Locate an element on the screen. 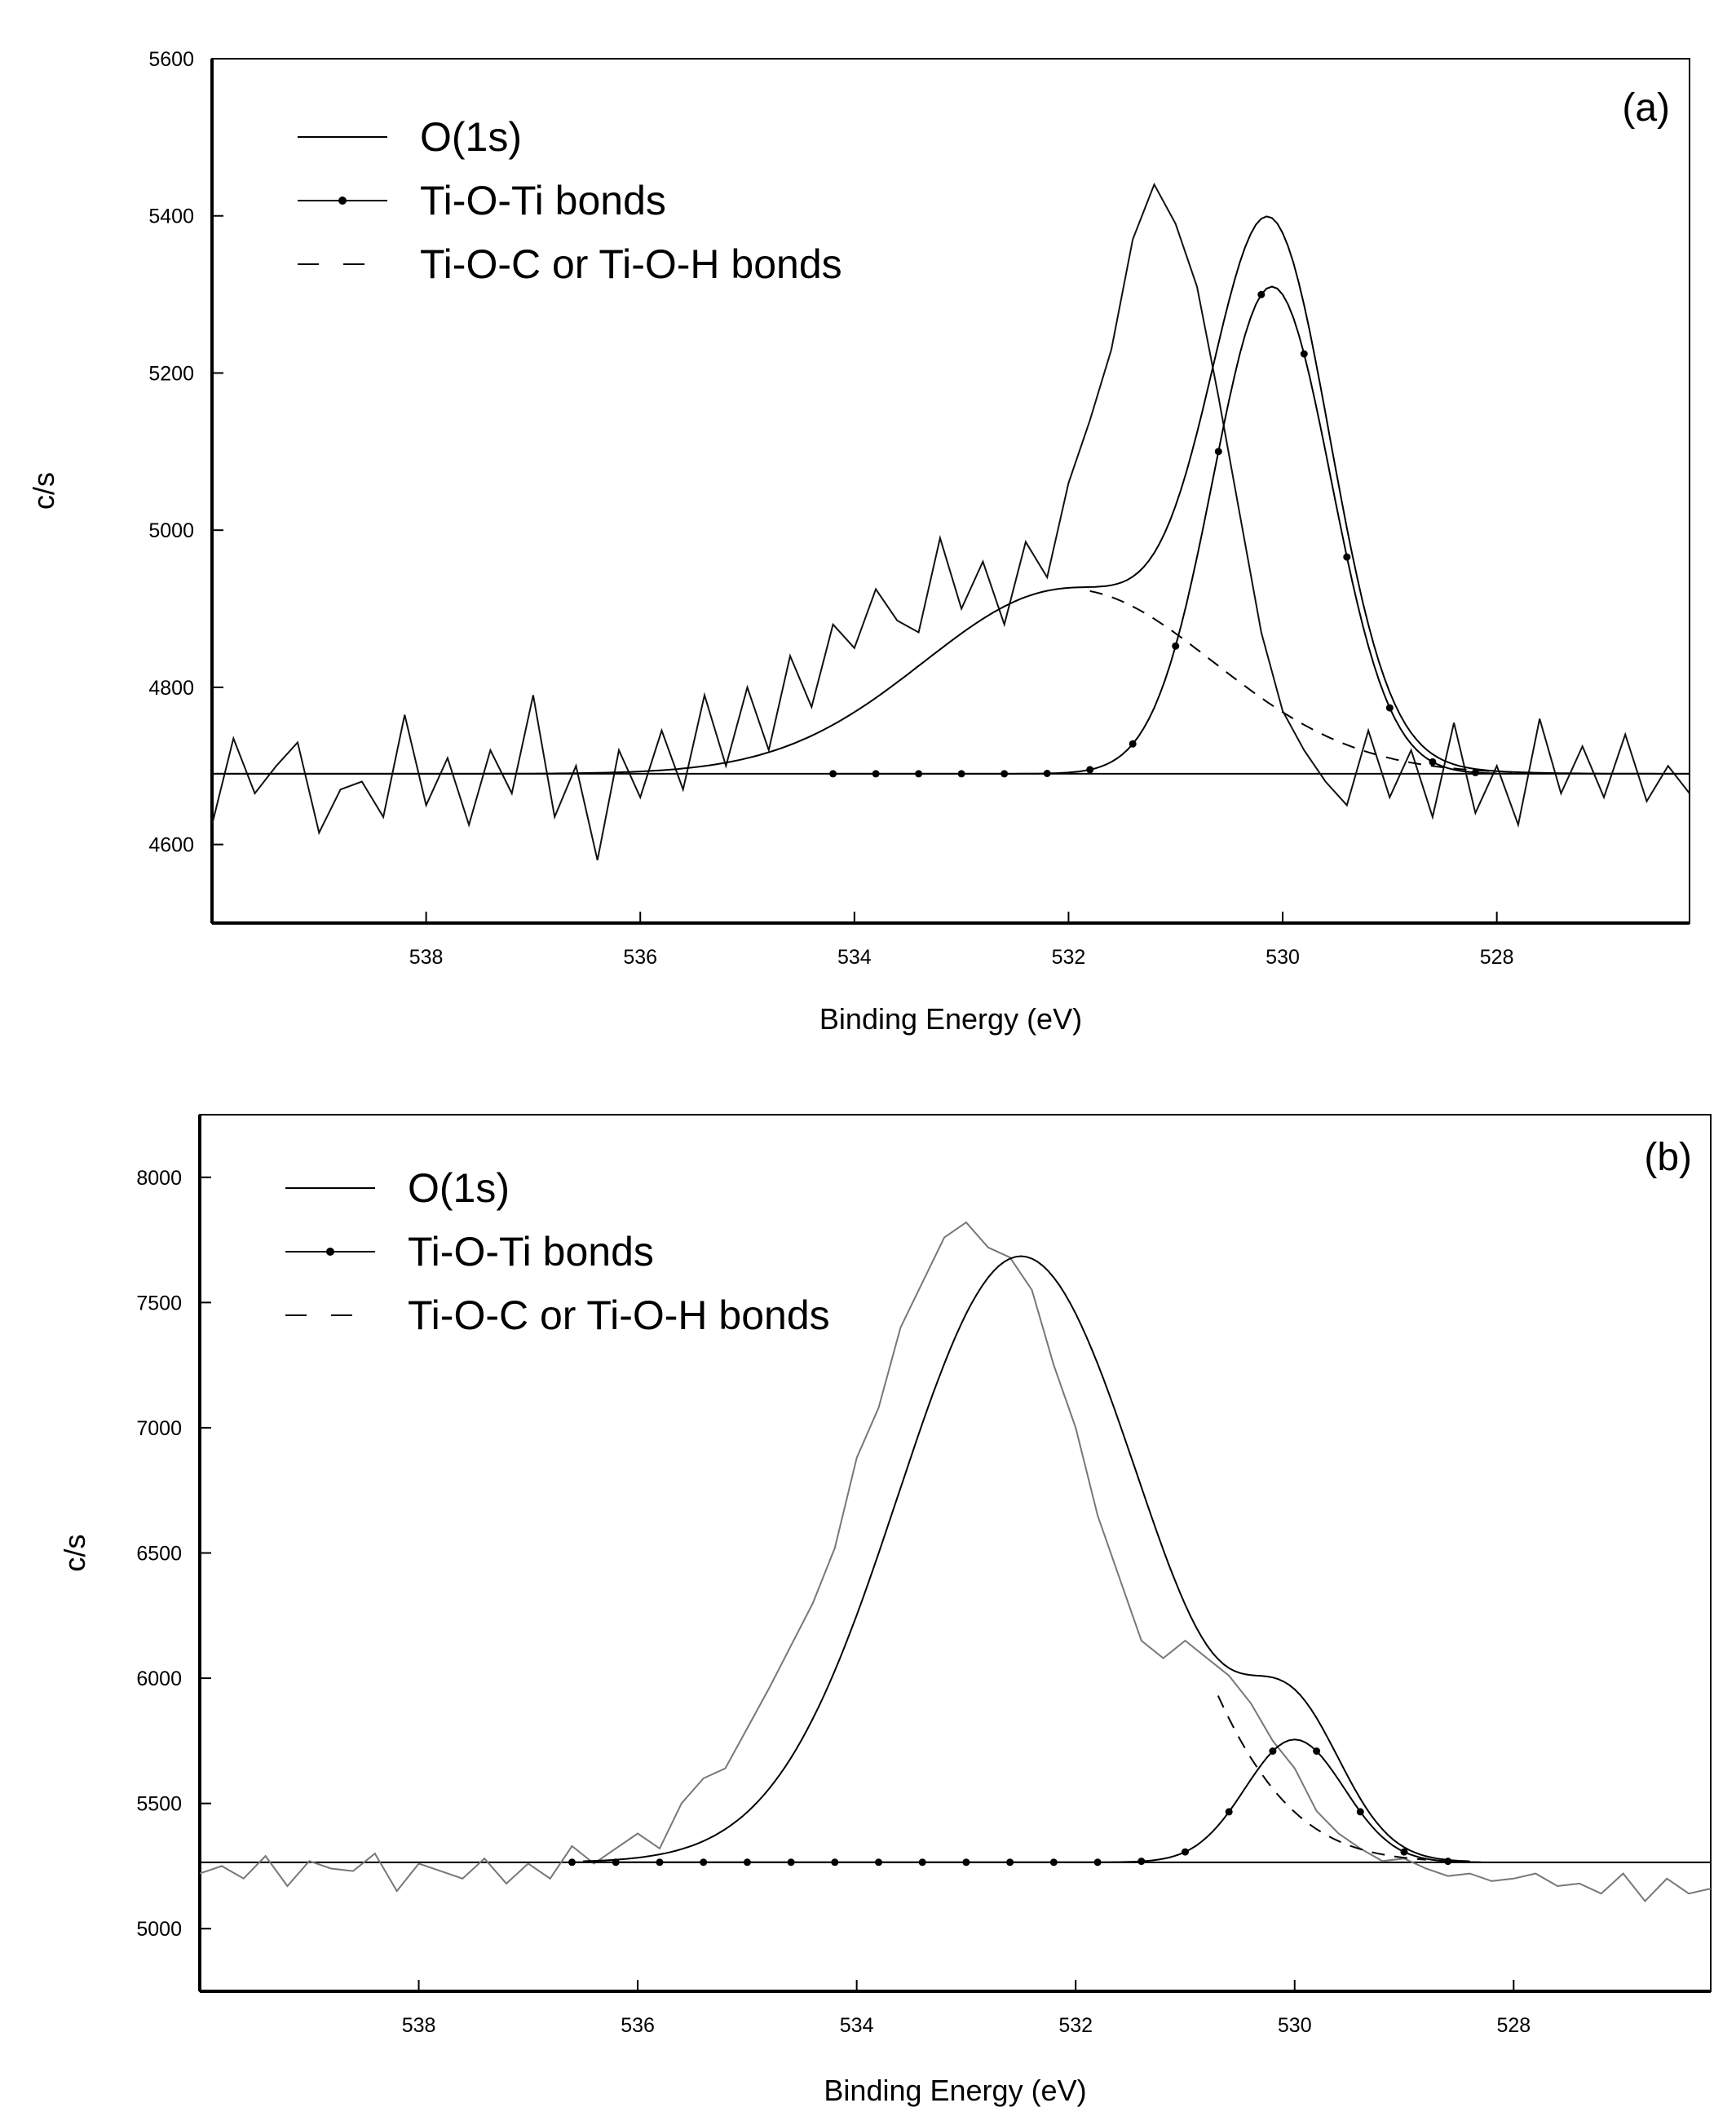 Image resolution: width=1736 pixels, height=2125 pixels. panel-label: (a) is located at coordinates (1646, 108).